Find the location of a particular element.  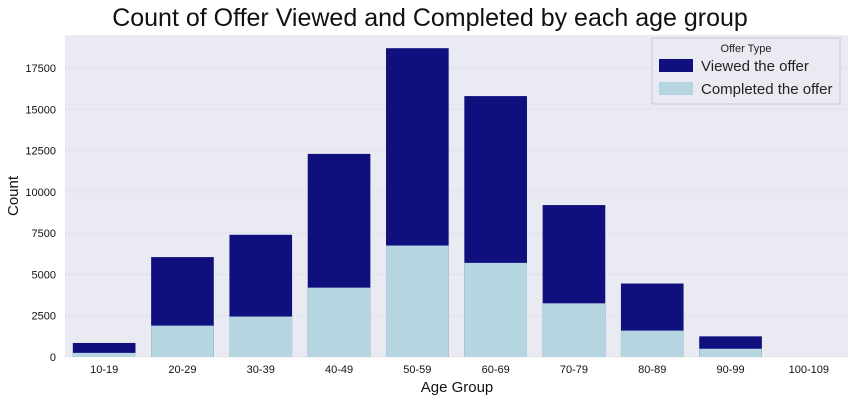

legend-label-completed: Completed the offer is located at coordinates (766, 89).